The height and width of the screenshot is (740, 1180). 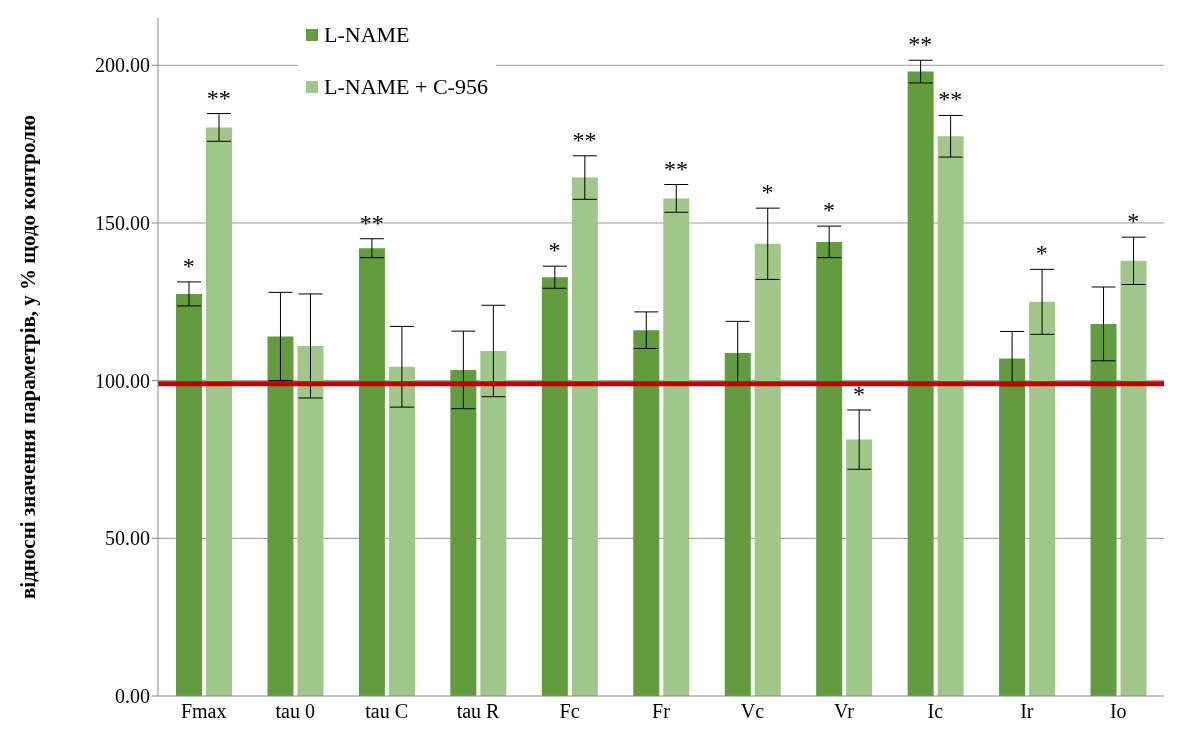 What do you see at coordinates (935, 711) in the screenshot?
I see `x-tick-label: Ic` at bounding box center [935, 711].